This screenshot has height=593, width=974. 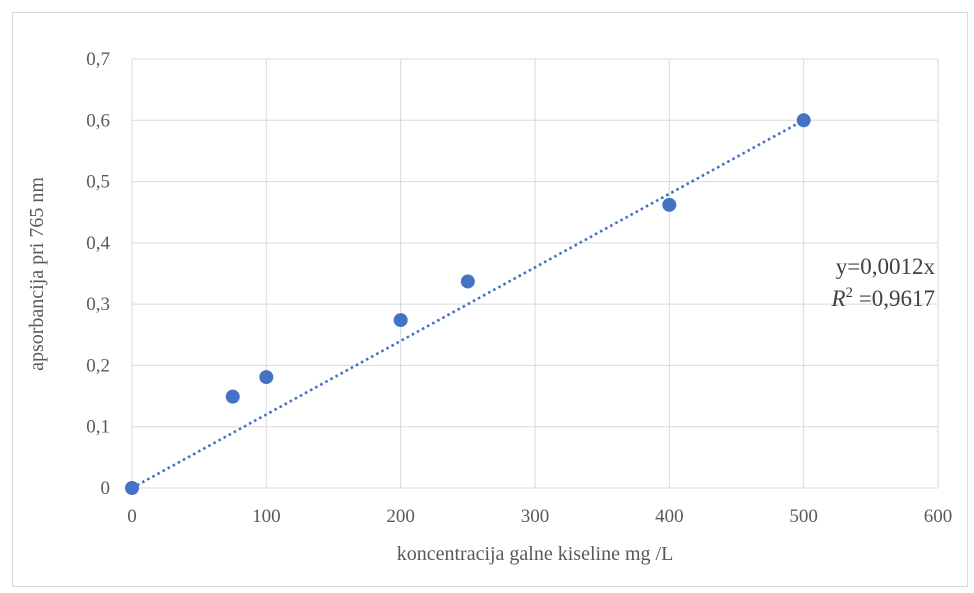 What do you see at coordinates (37, 274) in the screenshot?
I see `y-axis-title: apsorbancija pri 765 nm` at bounding box center [37, 274].